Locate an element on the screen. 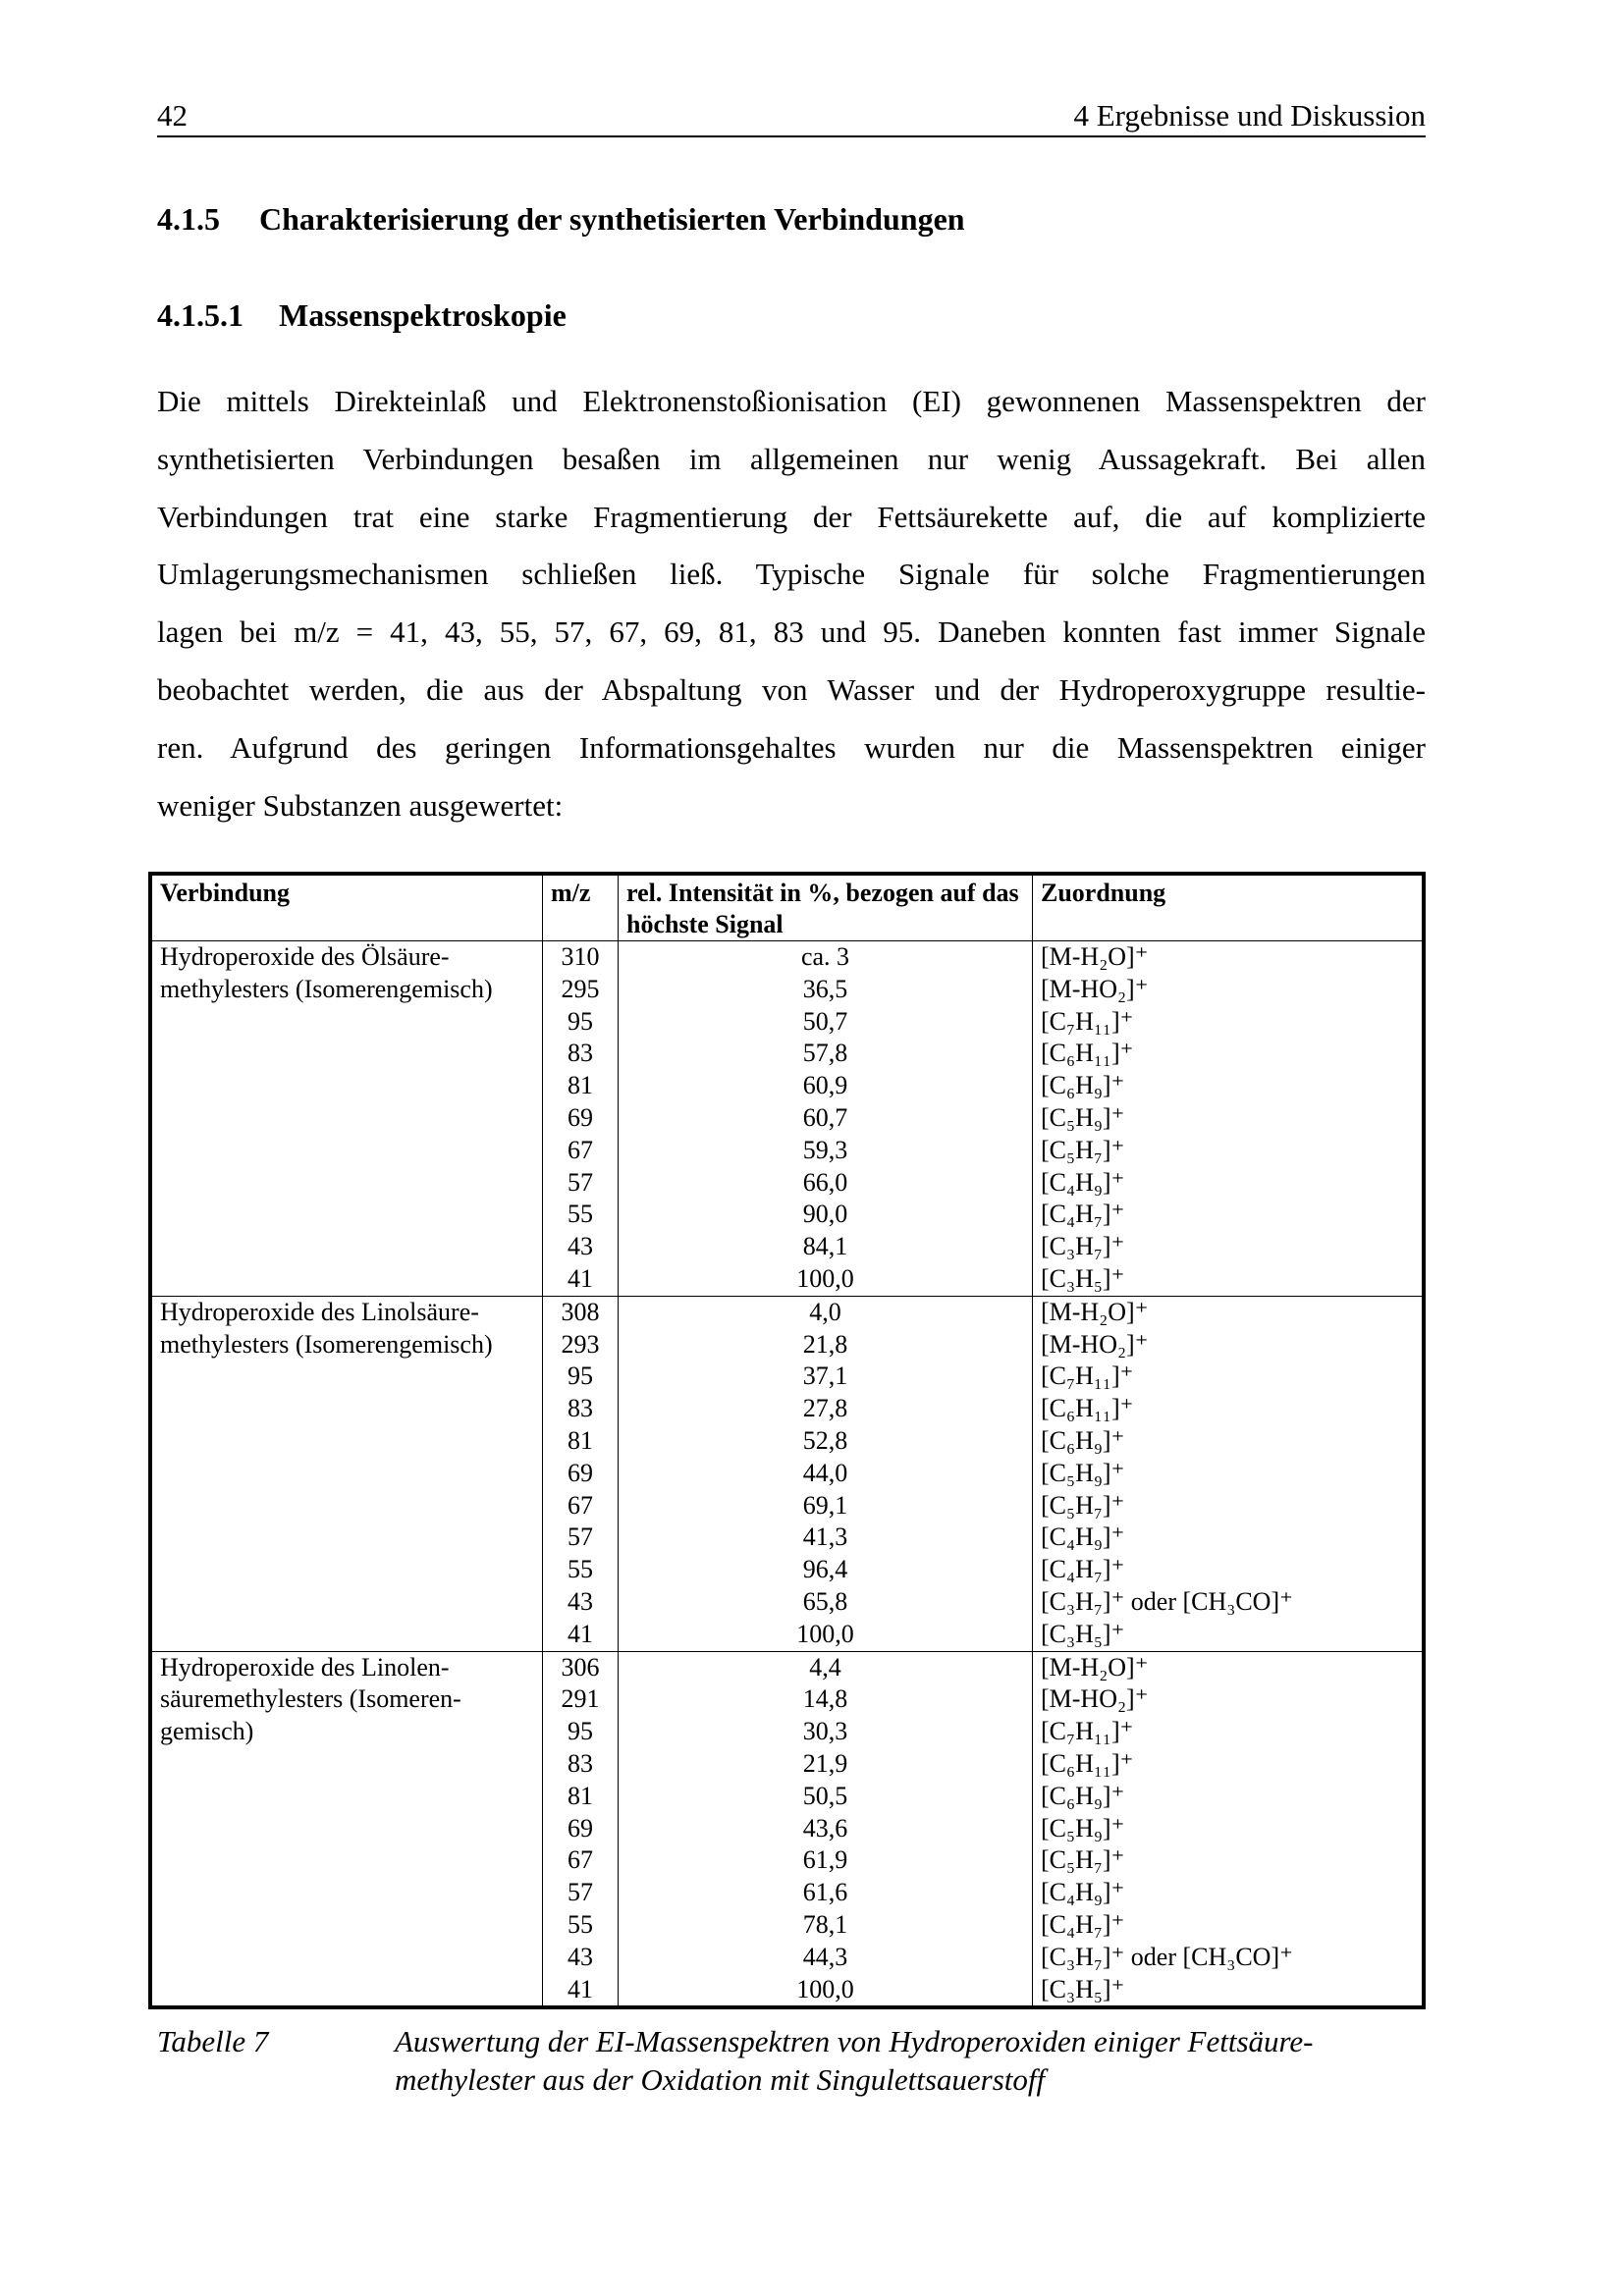 The width and height of the screenshot is (1623, 2296). mz-cell: 308 is located at coordinates (581, 1312).